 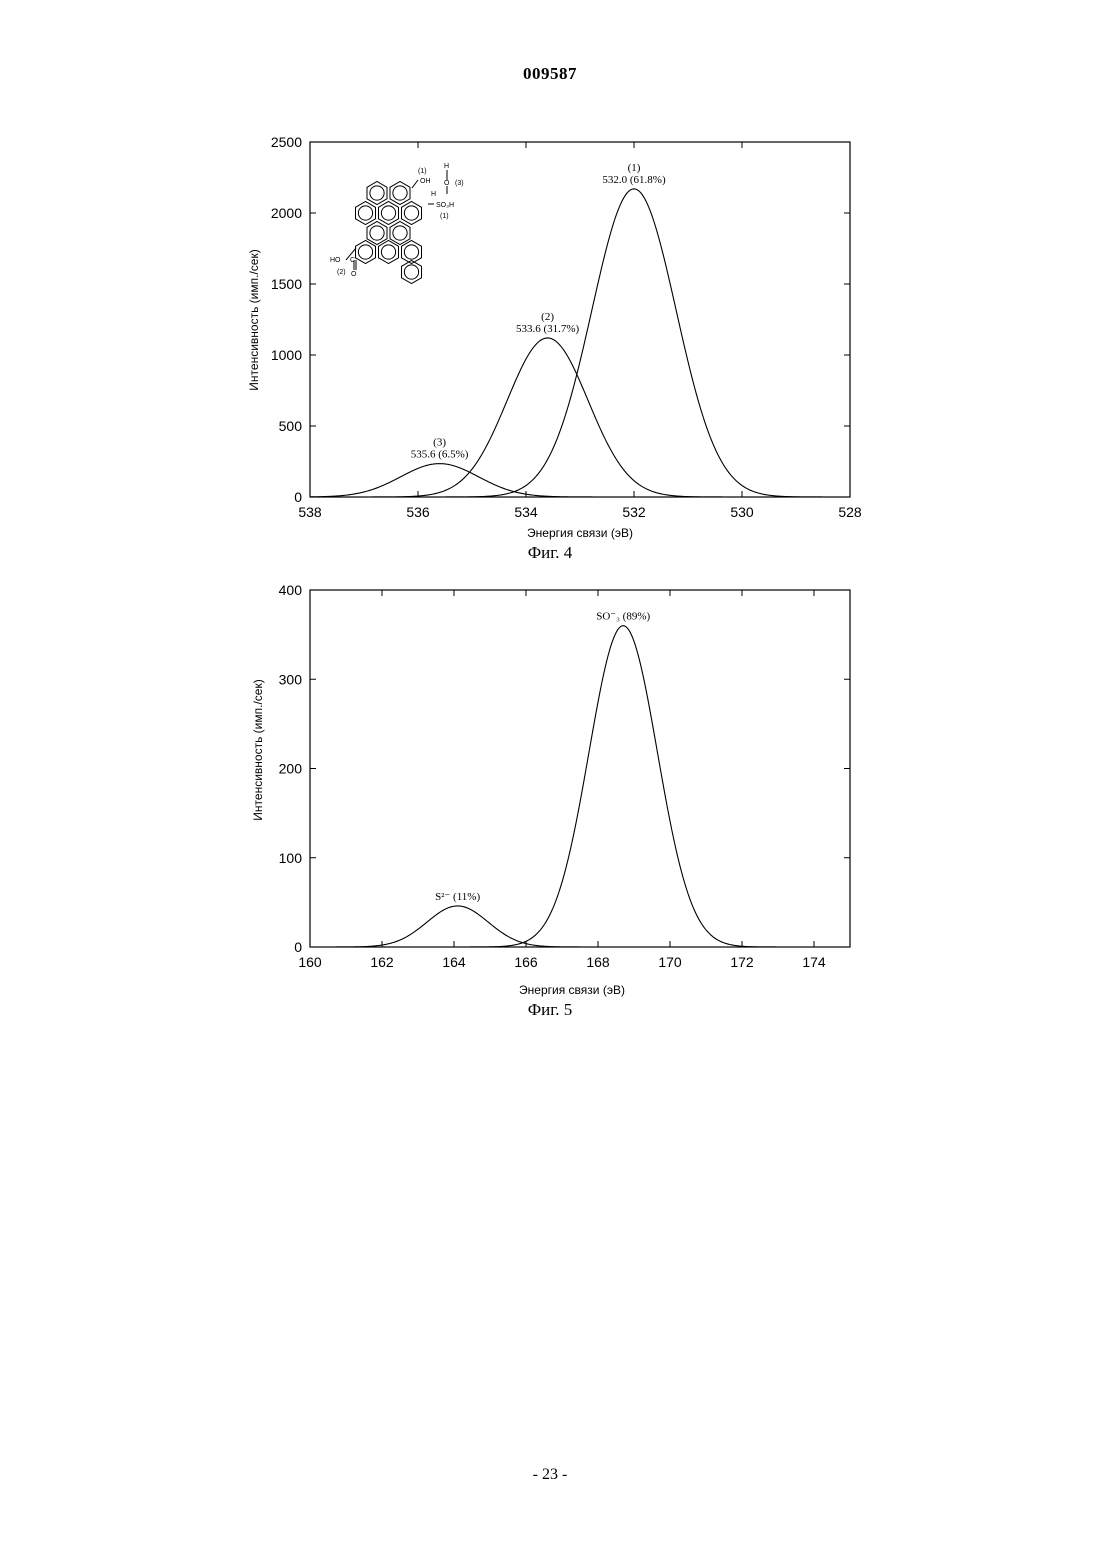 What do you see at coordinates (598, 962) in the screenshot?
I see `x-tick-label: 168` at bounding box center [598, 962].